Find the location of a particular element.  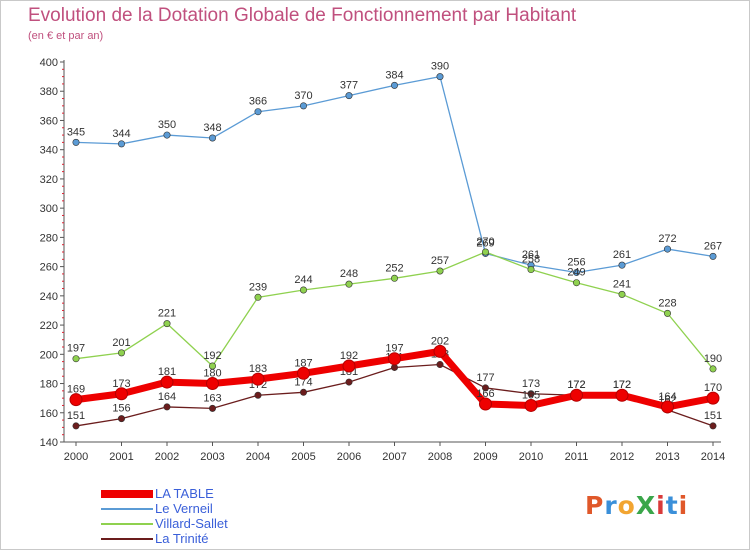

x-tick-label: 2002 is located at coordinates (167, 457).